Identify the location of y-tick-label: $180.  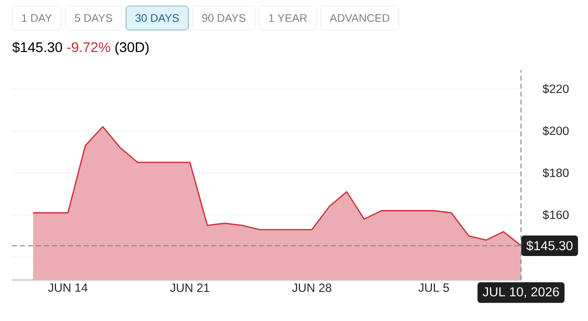
(555, 173).